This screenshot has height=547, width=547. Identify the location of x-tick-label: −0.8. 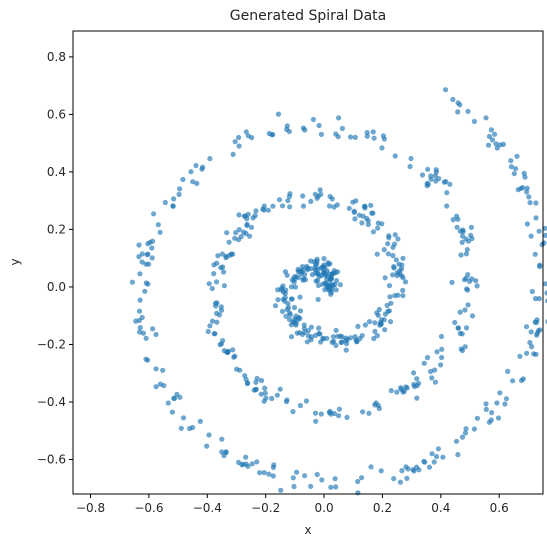
(90, 508).